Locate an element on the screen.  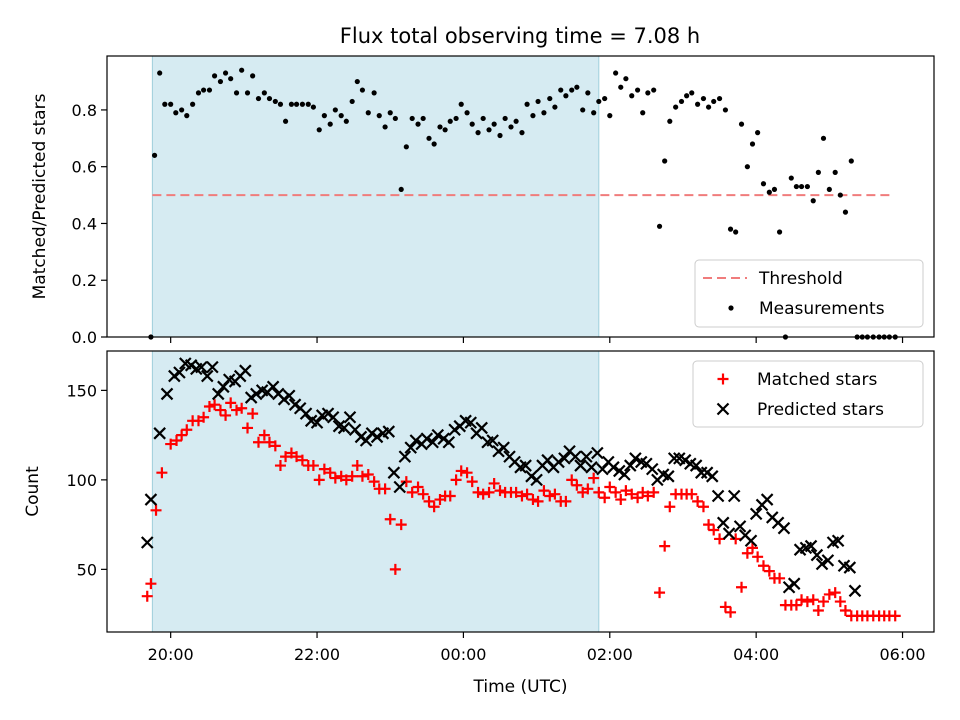
top-legend: Threshold Measurements is located at coordinates (809, 293).